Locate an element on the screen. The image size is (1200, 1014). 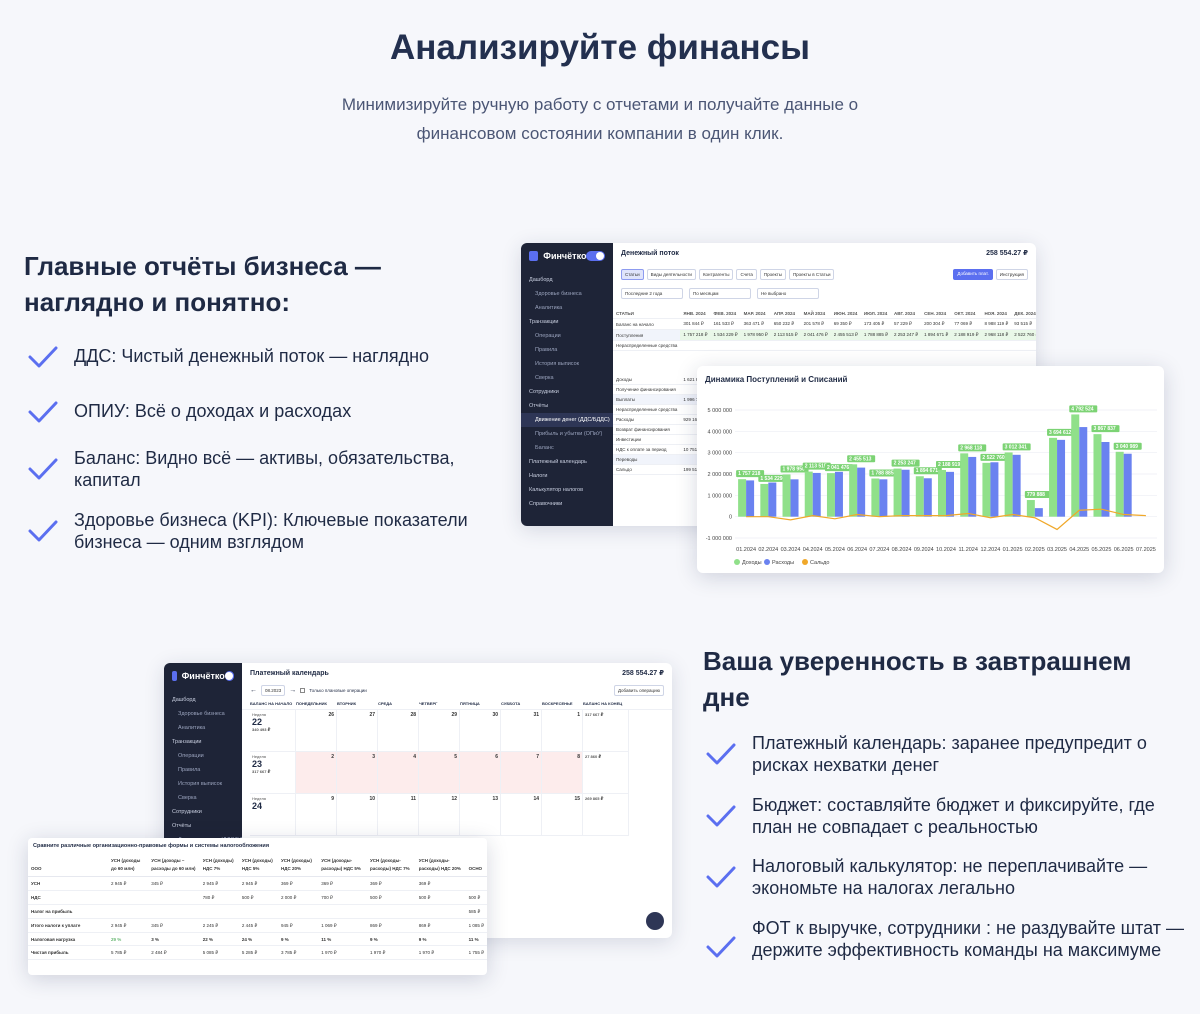
add-payment-button: Добавить плат. is located at coordinates (973, 274).